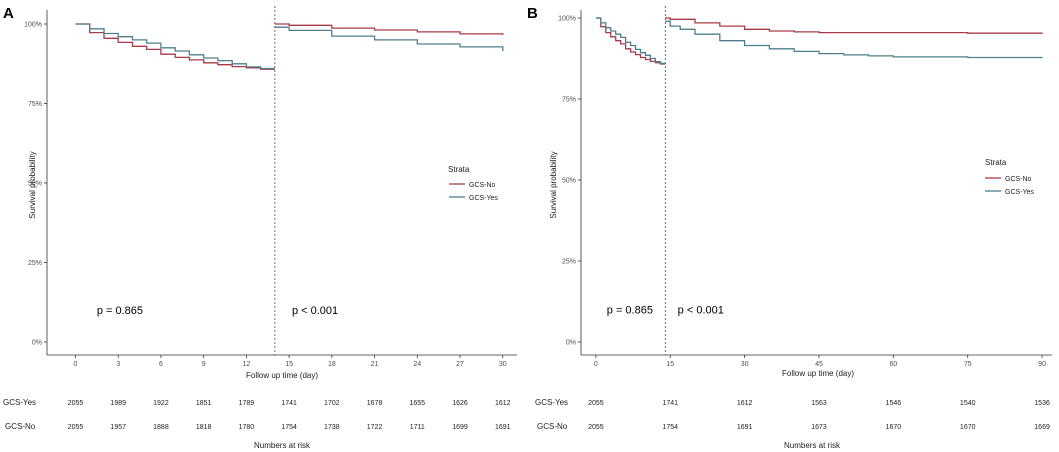 The height and width of the screenshot is (452, 1059). What do you see at coordinates (1019, 192) in the screenshot?
I see `panel-b-legend-gcs-yes: GCS-Yes` at bounding box center [1019, 192].